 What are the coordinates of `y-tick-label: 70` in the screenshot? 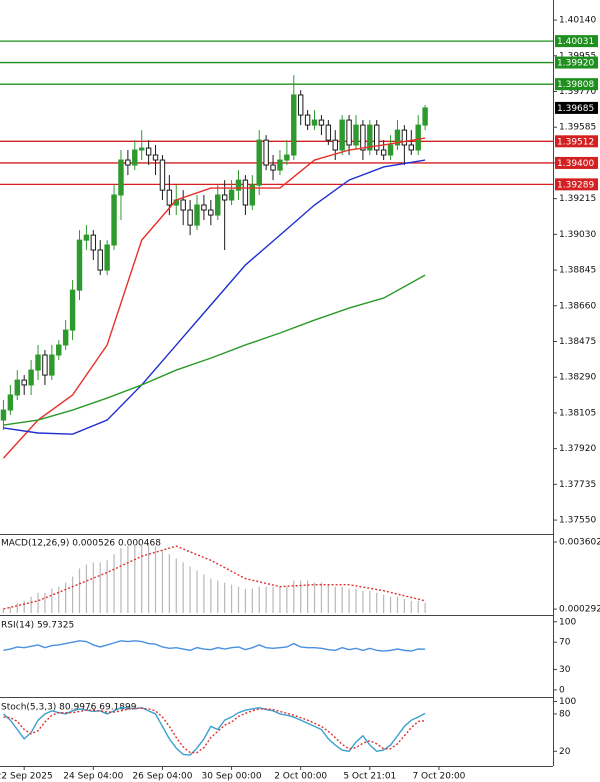 It's located at (565, 643).